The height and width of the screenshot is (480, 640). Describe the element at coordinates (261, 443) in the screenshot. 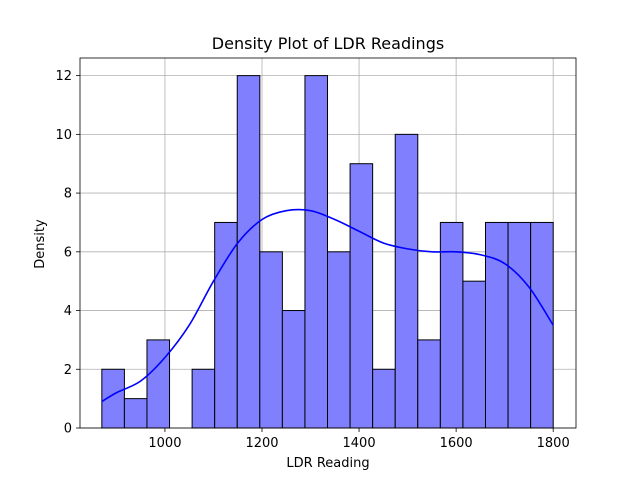

I see `x-tick-label-1: 1200` at that location.